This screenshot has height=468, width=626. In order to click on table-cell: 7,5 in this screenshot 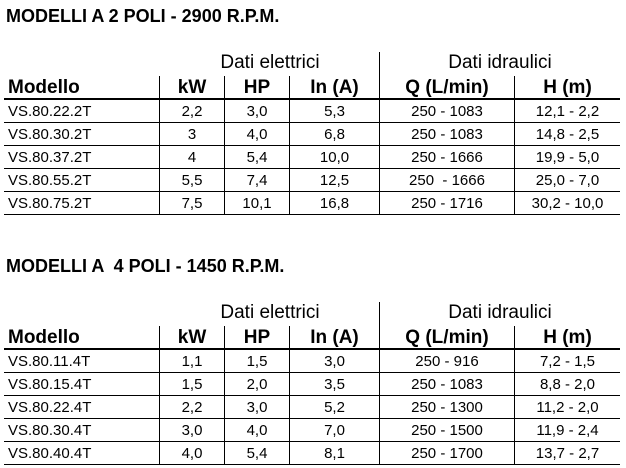, I will do `click(192, 203)`.